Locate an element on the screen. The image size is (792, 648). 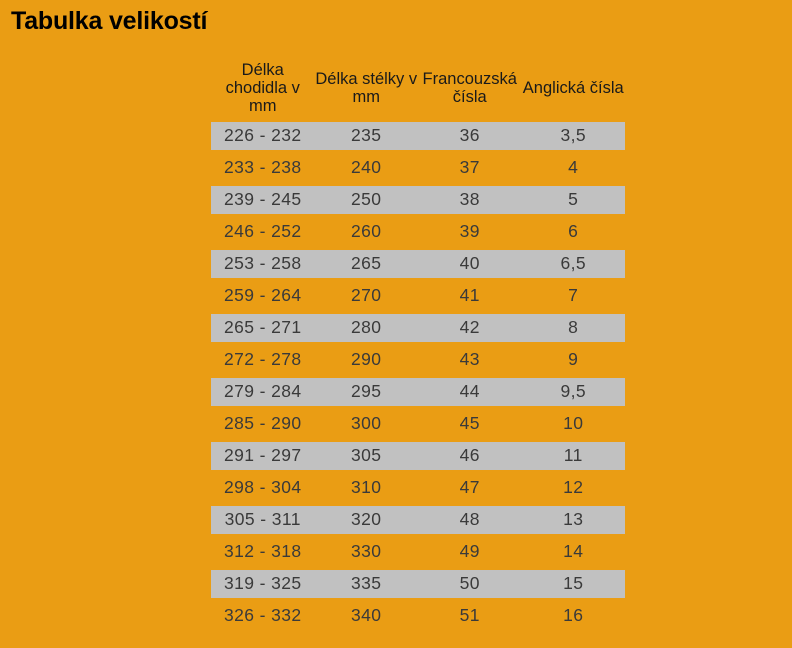
table-row: 253 - 258 265 40 6,5 is located at coordinates (418, 264).